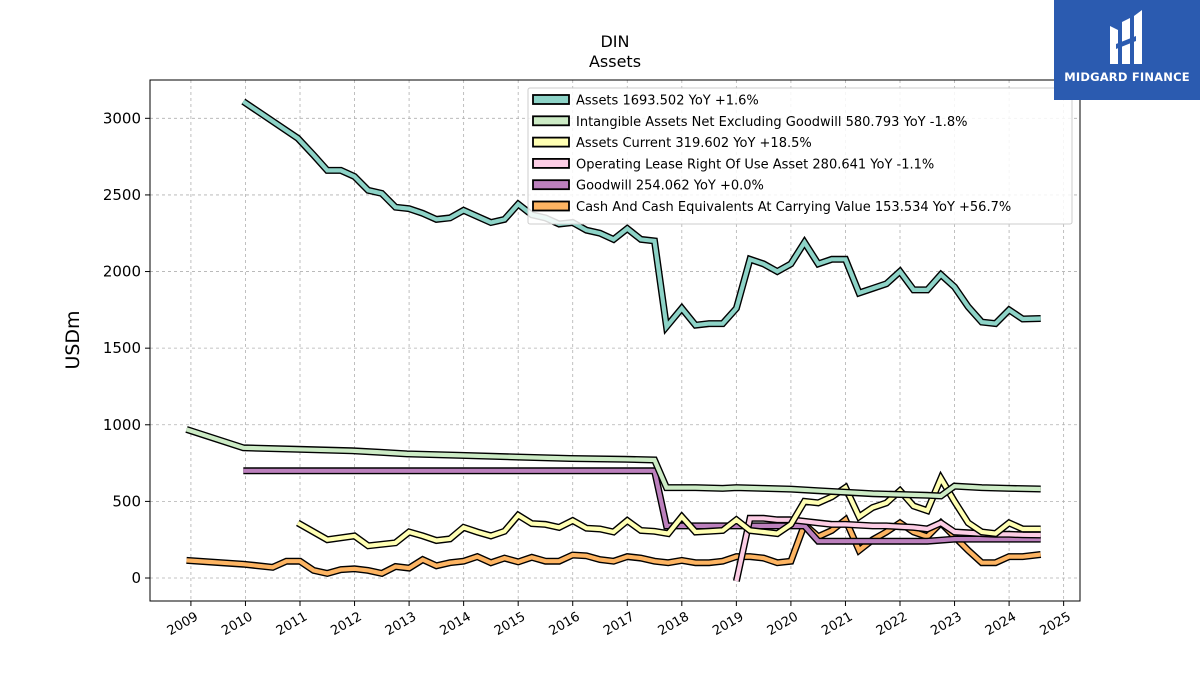 Image resolution: width=1200 pixels, height=675 pixels. Describe the element at coordinates (614, 41) in the screenshot. I see `chart-title: DIN` at that location.